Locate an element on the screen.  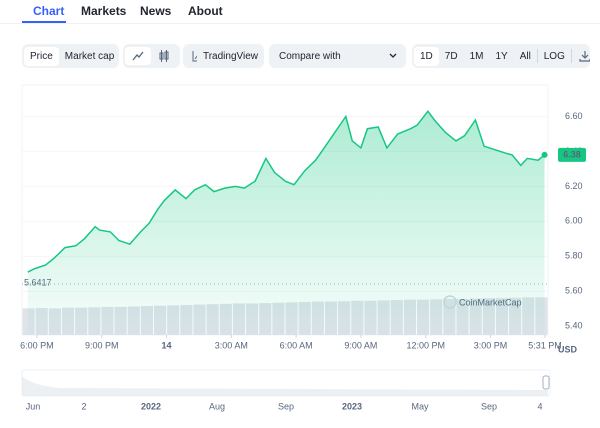
tab: Markets is located at coordinates (104, 11).